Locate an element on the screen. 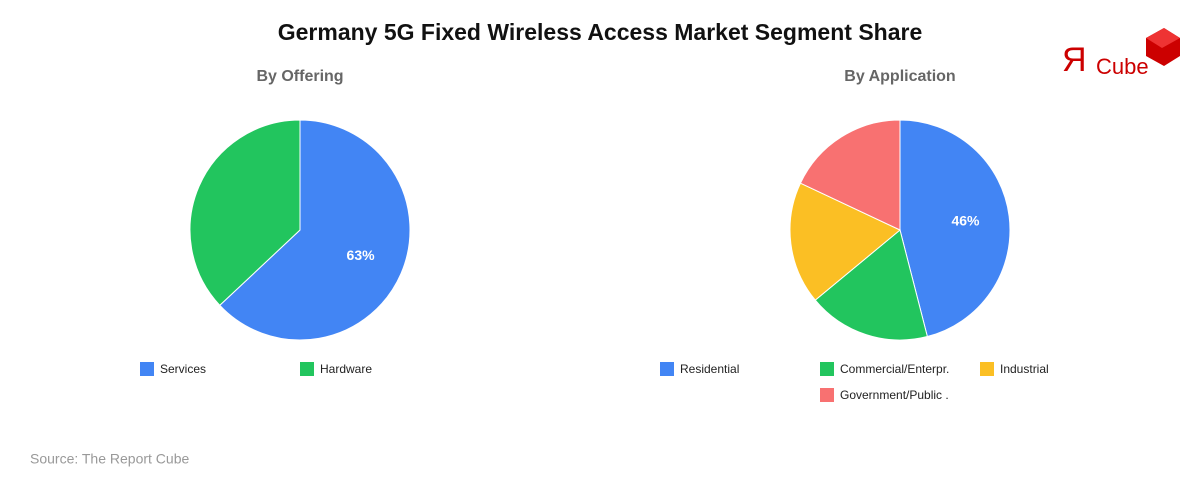 This screenshot has height=480, width=1200. logo-mark: Я is located at coordinates (1074, 60).